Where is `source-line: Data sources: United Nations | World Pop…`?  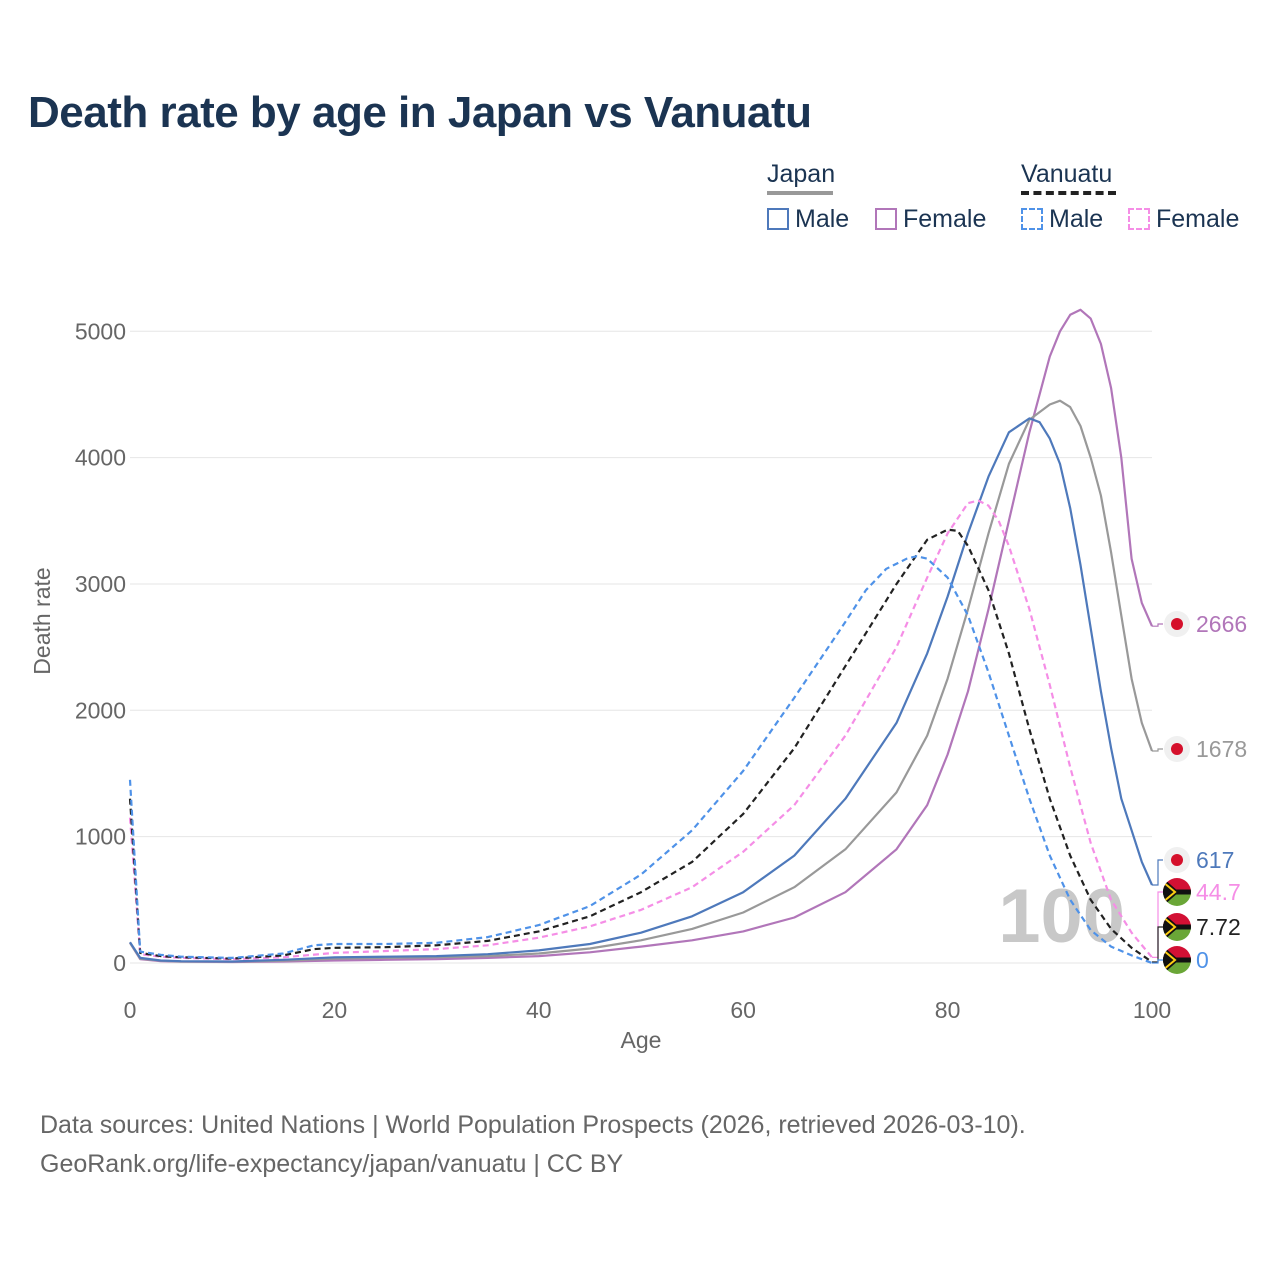
source-line: Data sources: United Nations | World Pop… is located at coordinates (533, 1125).